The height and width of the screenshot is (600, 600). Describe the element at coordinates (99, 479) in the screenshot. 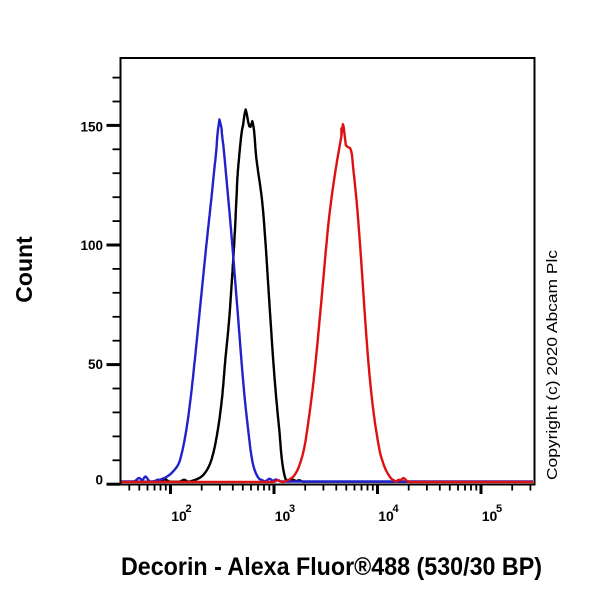

I see `svg-text: 0` at that location.